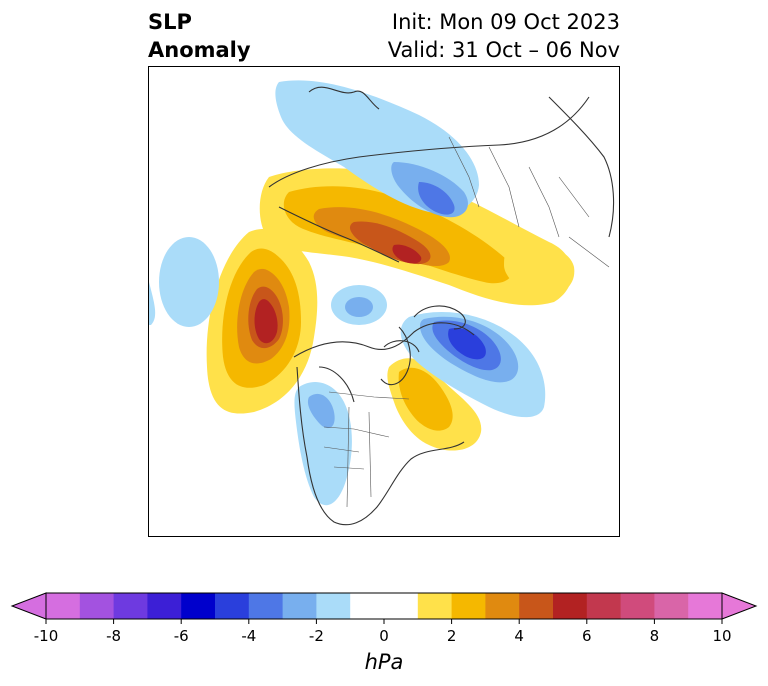  What do you see at coordinates (316, 636) in the screenshot?
I see `colorbar-tick-label: -2` at bounding box center [316, 636].